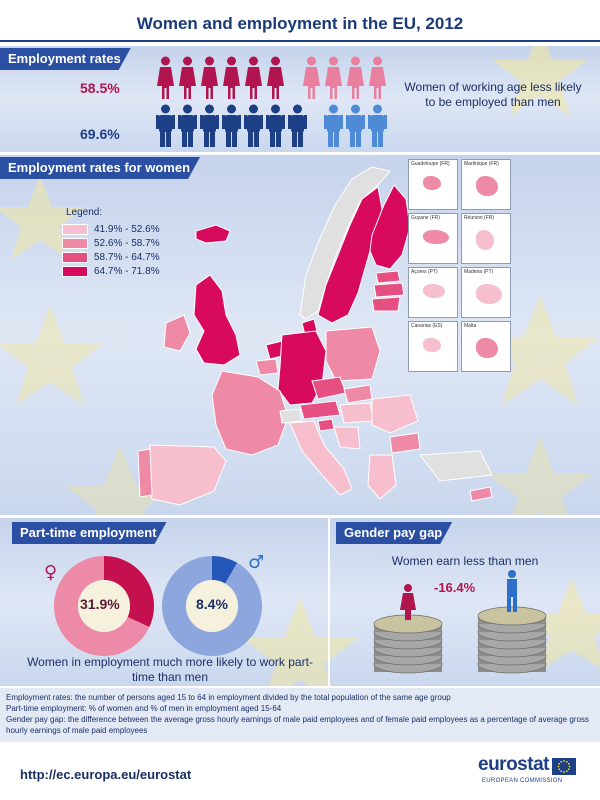 Image resolution: width=600 pixels, height=800 pixels. Describe the element at coordinates (267, 367) in the screenshot. I see `country-belgium` at that location.